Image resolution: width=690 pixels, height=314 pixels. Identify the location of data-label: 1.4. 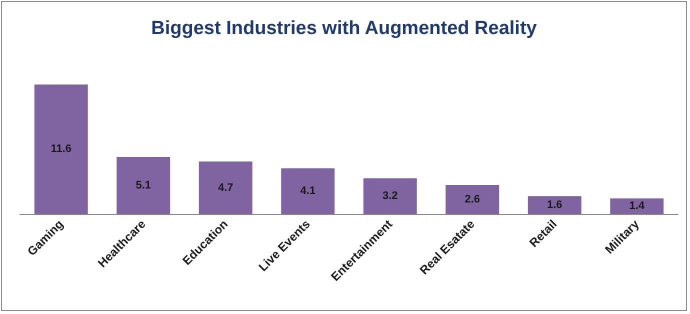
(637, 206).